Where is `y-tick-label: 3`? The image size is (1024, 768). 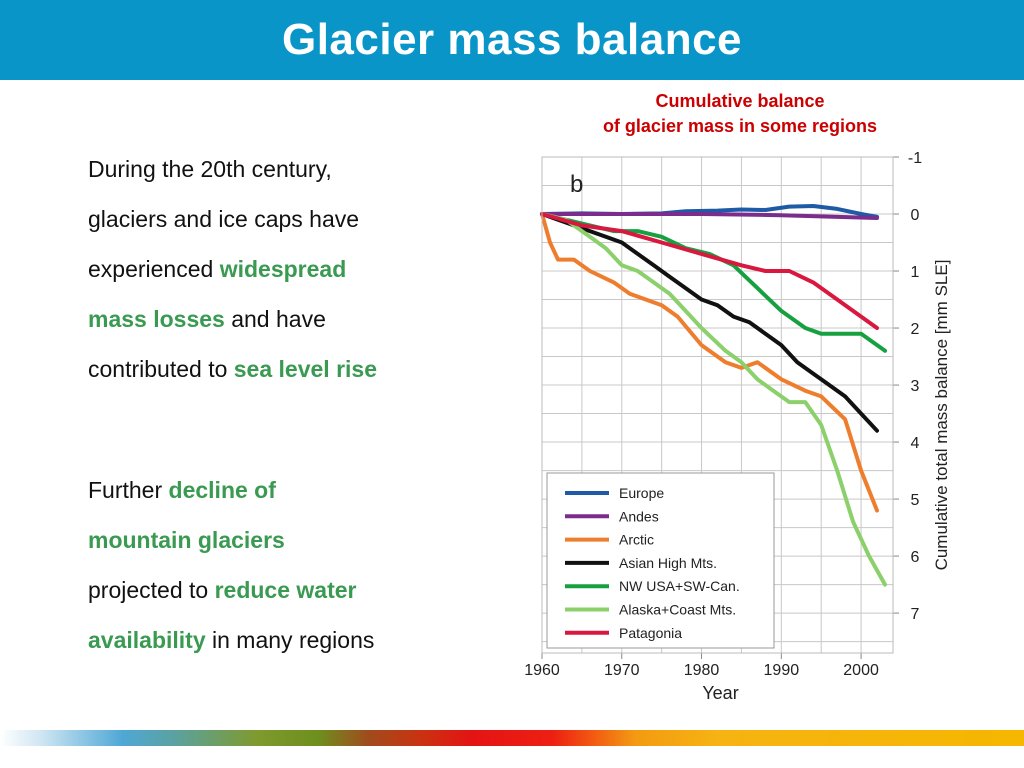
y-tick-label: 3 is located at coordinates (915, 386).